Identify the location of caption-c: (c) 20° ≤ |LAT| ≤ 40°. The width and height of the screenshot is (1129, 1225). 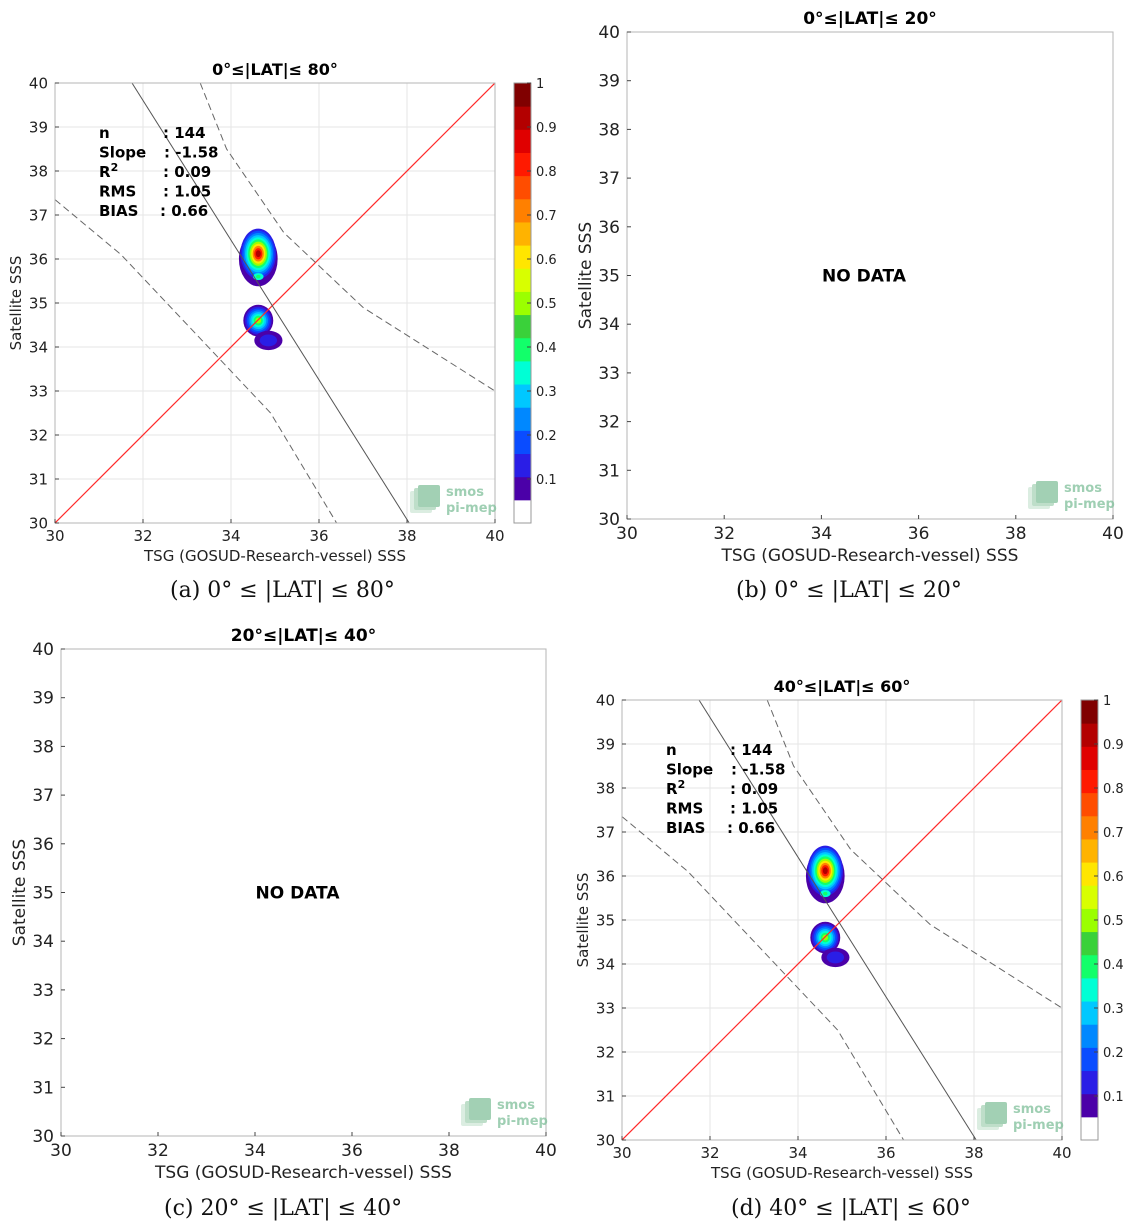
(283, 1208).